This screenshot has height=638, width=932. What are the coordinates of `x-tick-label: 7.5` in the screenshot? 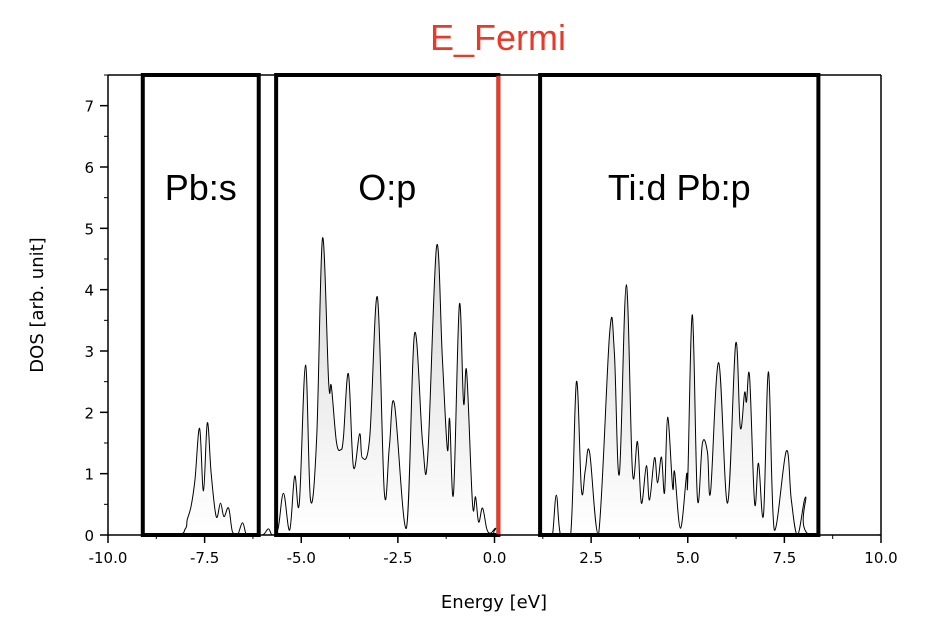 It's located at (784, 558).